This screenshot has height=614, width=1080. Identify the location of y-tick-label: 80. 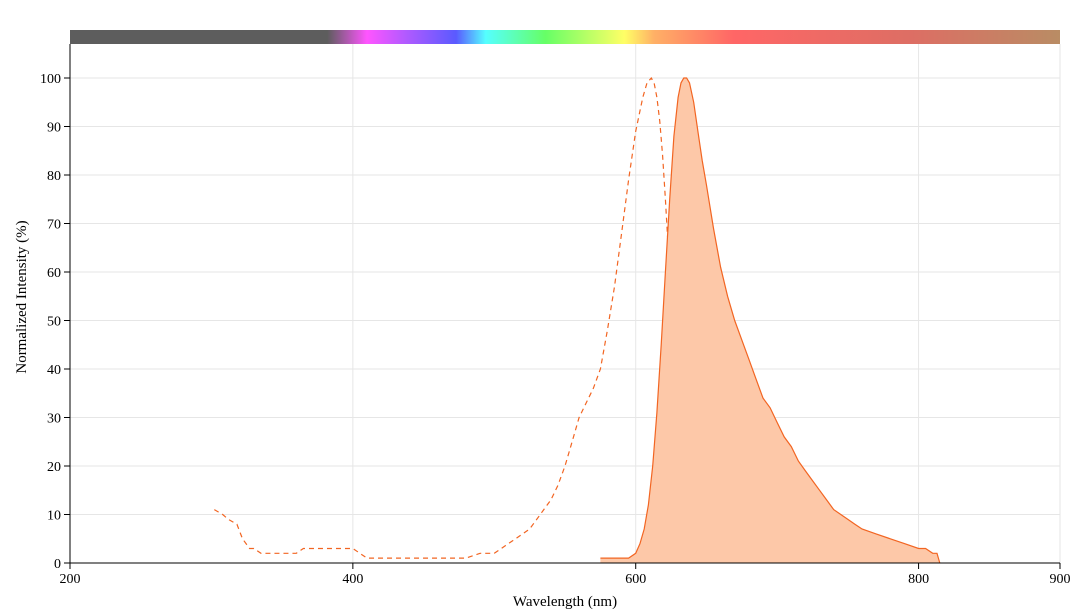
(54, 176).